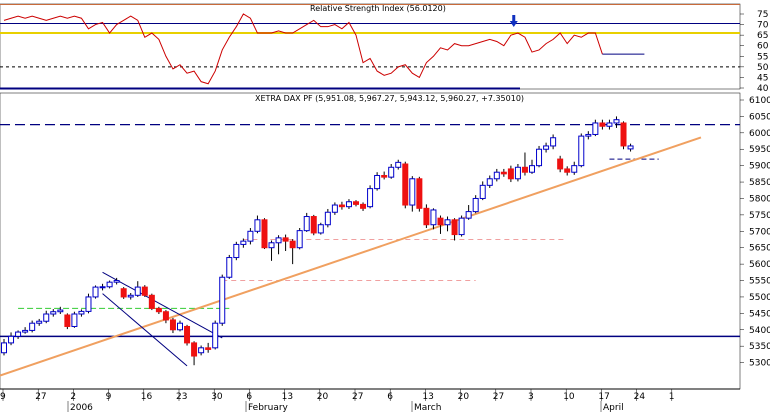 The image size is (770, 412). Describe the element at coordinates (763, 47) in the screenshot. I see `rsi-y-tick-label: 60` at that location.